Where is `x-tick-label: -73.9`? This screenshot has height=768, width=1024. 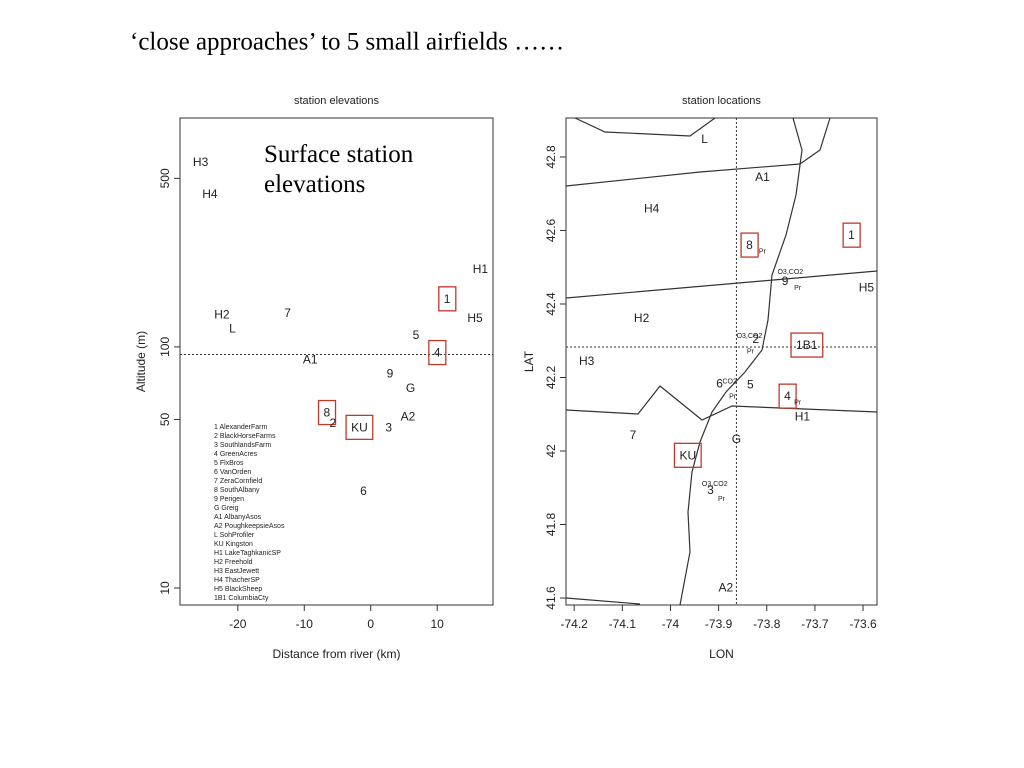 x-tick-label: -73.9 is located at coordinates (719, 624).